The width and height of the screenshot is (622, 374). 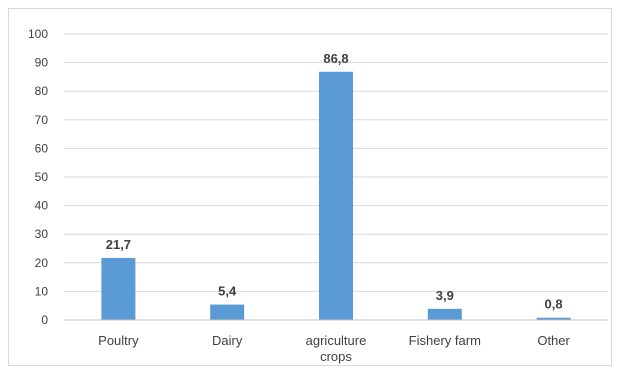 I want to click on y-axis-ticks: 0 10 20 30 40 50 60 70 80 90 100, so click(x=38, y=177).